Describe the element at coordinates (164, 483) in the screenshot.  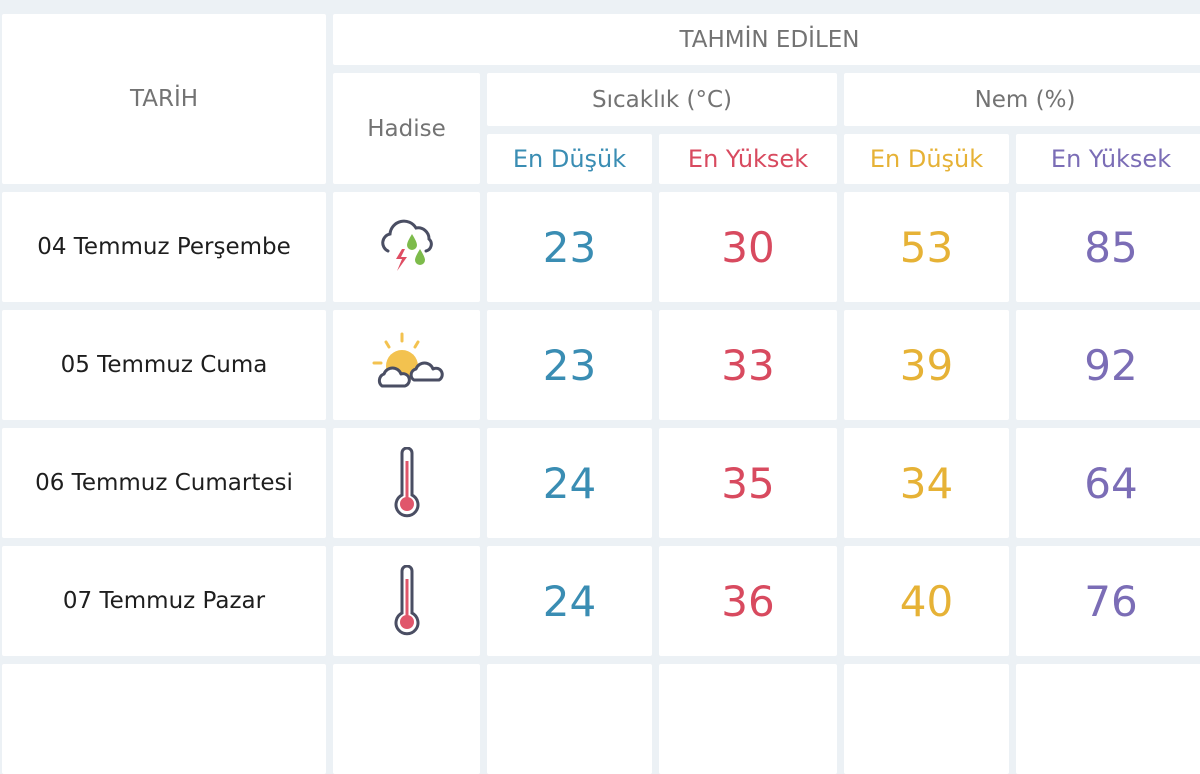
I see `row-date: 06 Temmuz Cumartesi` at that location.